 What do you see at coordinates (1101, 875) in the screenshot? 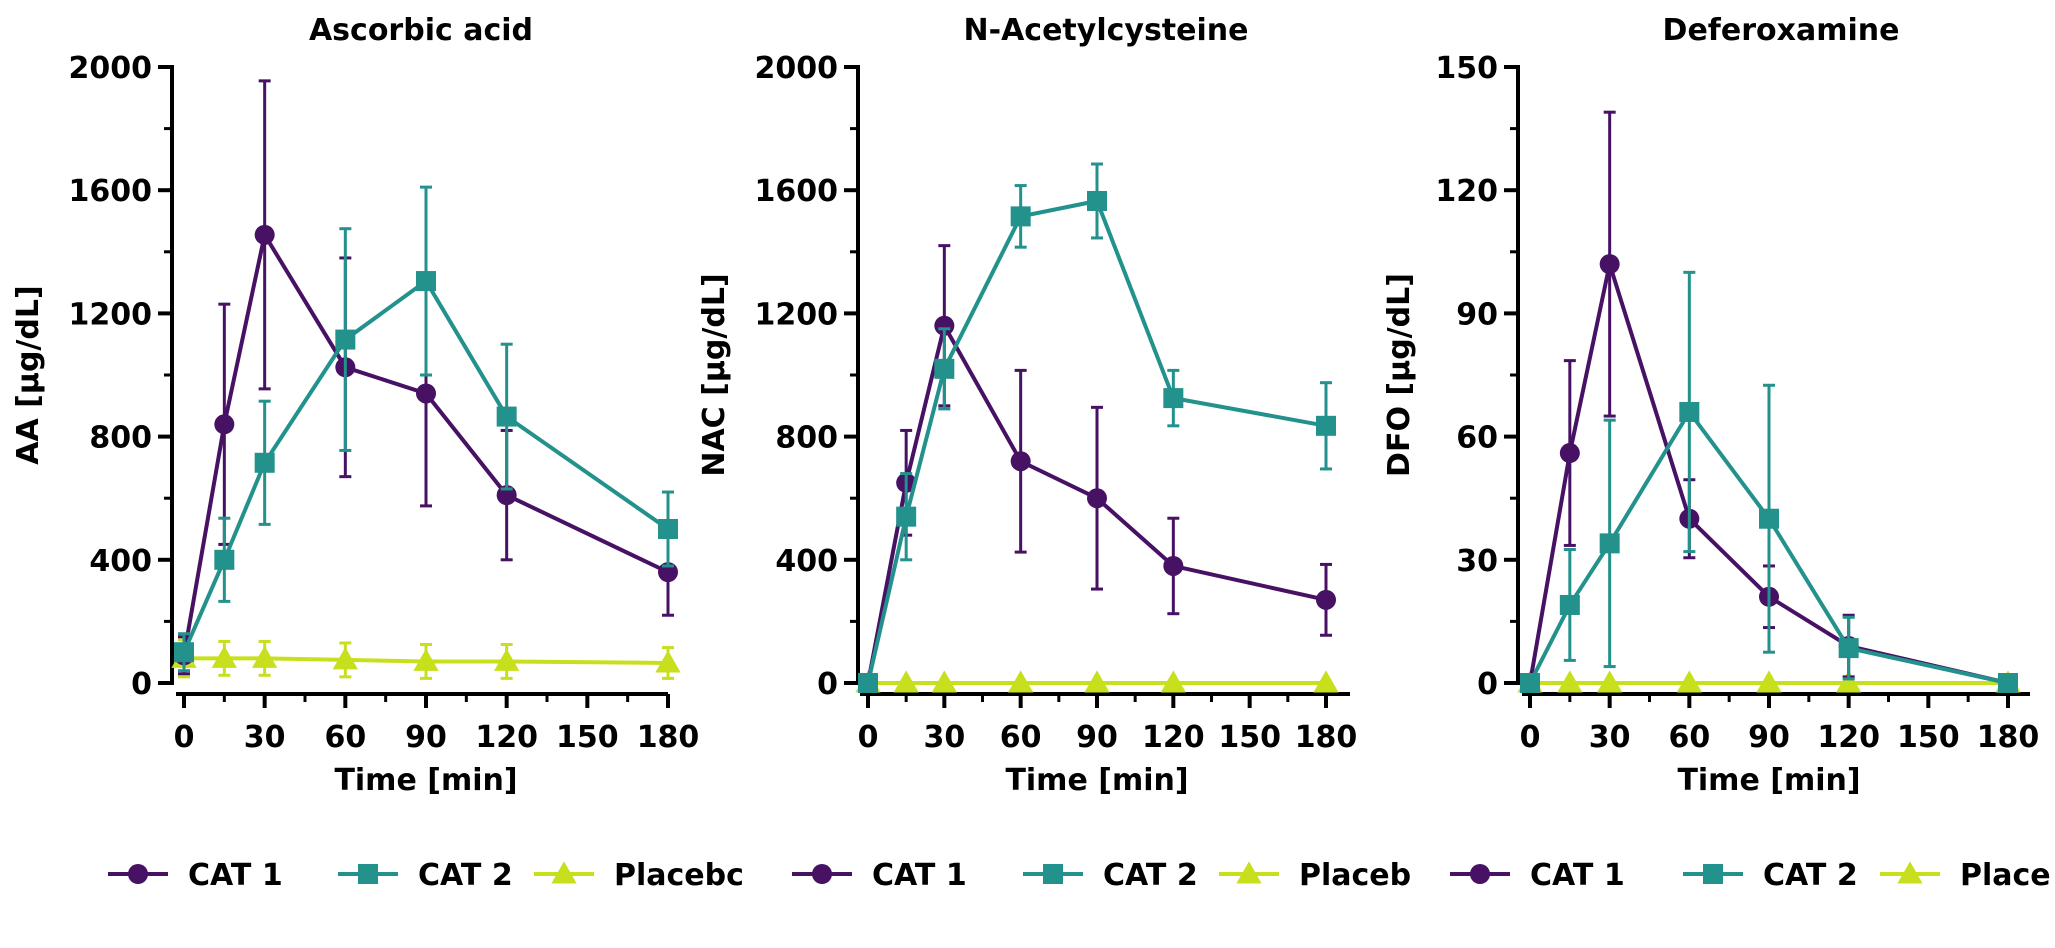
I see `legend: CAT 1 CAT 2 Placeb` at bounding box center [1101, 875].